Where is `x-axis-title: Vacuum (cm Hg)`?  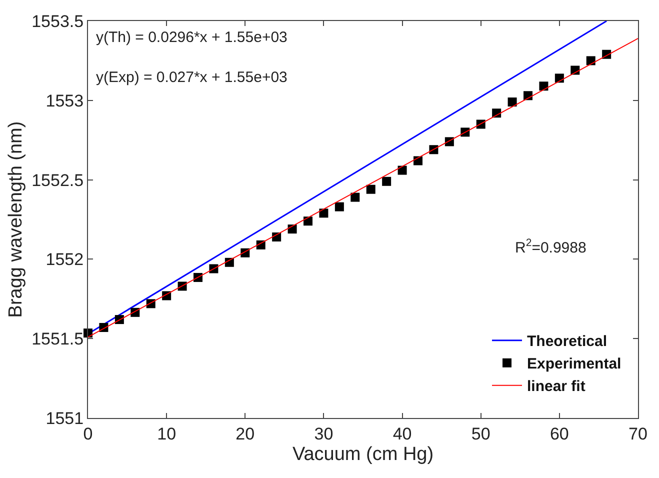
x-axis-title: Vacuum (cm Hg) is located at coordinates (363, 455).